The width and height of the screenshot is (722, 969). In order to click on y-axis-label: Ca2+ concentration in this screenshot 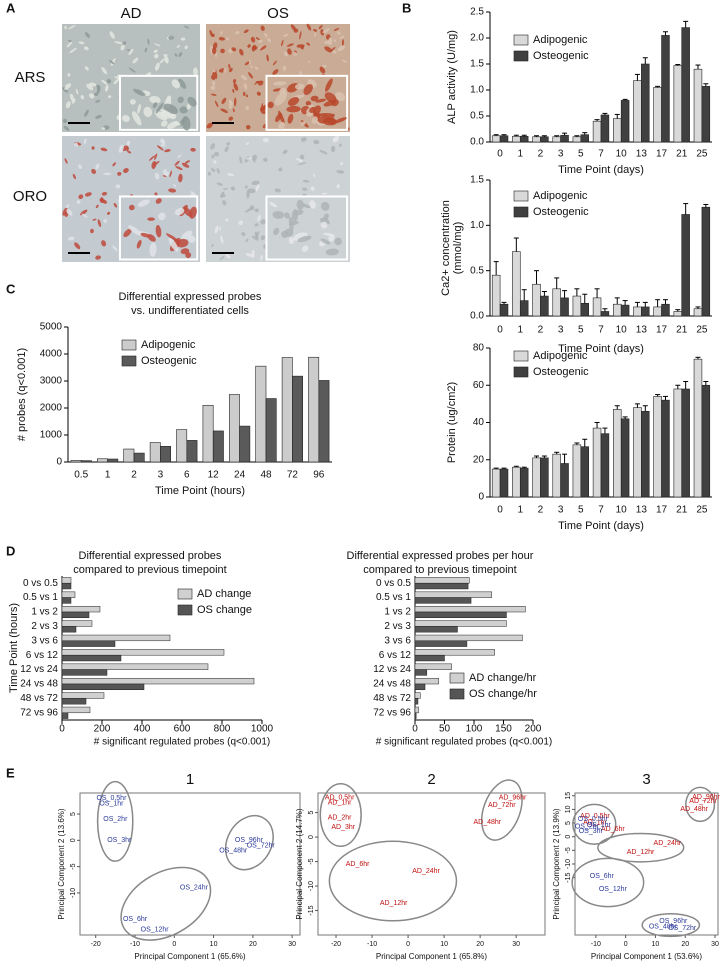, I will do `click(446, 248)`.